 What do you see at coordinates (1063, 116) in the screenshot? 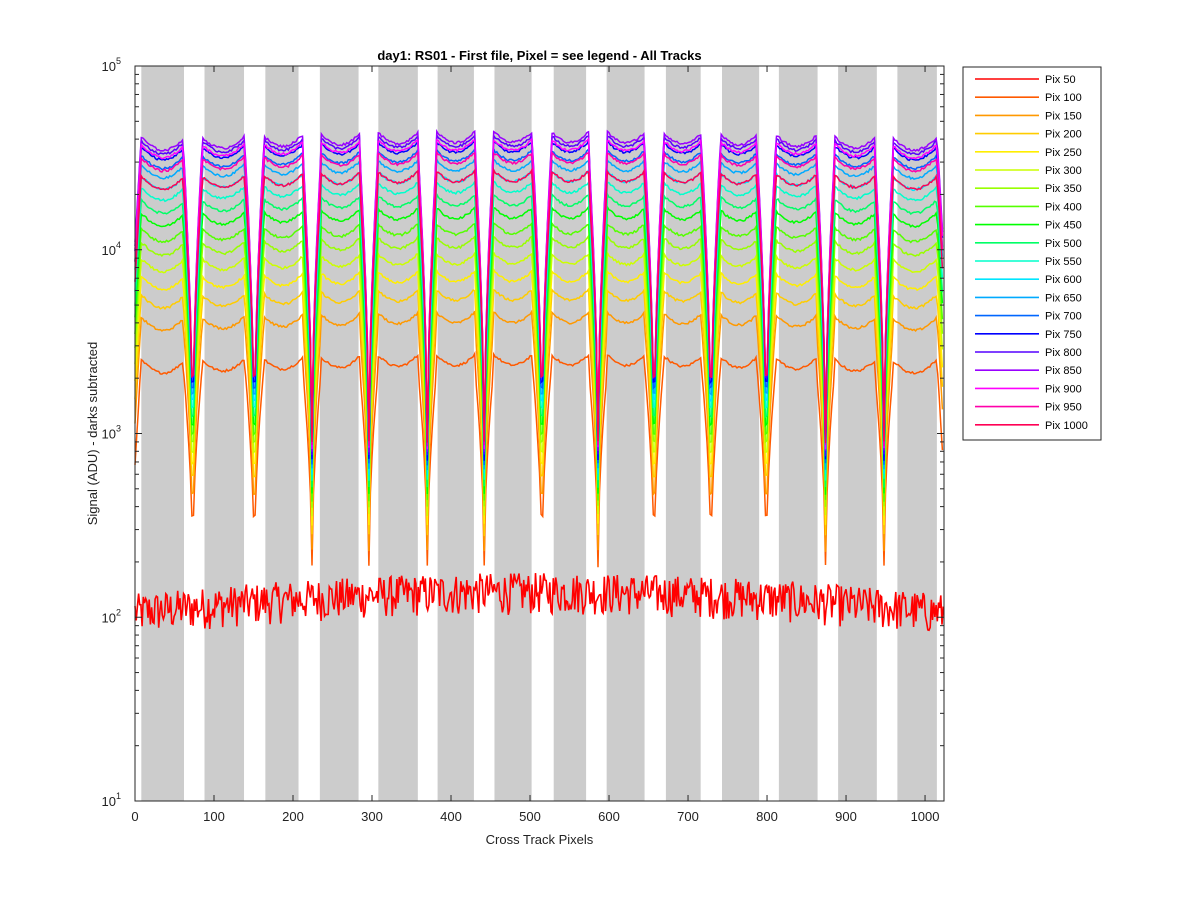
I see `legend-label: Pix 150` at bounding box center [1063, 116].